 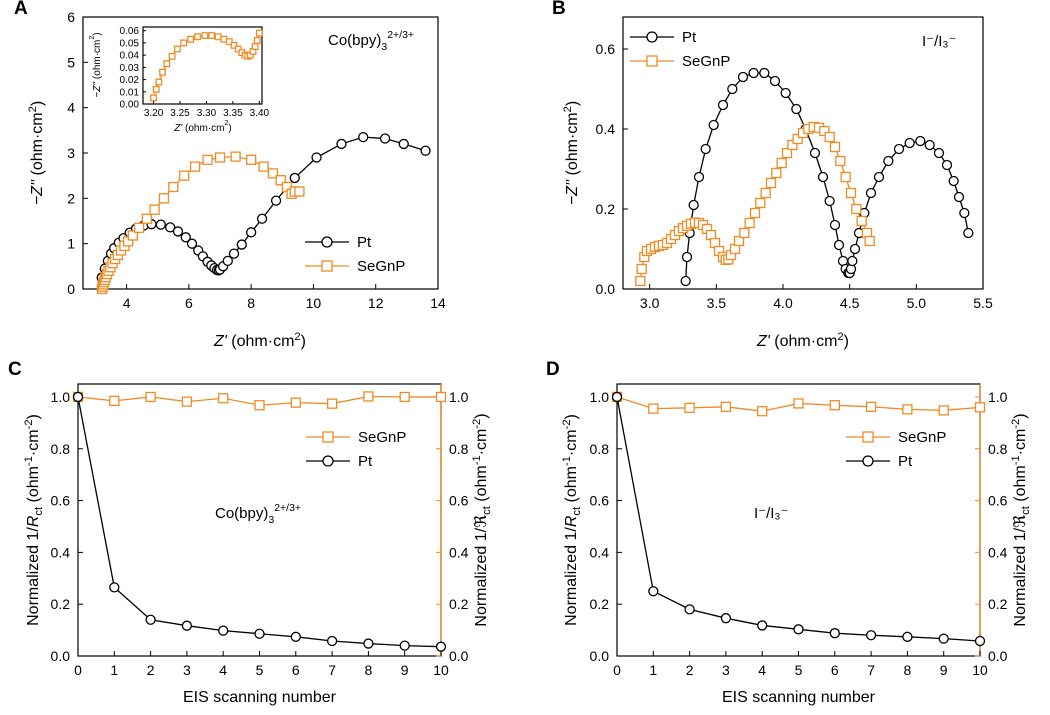 I want to click on x-axis-label: Z' (ohm·cm2), so click(x=259, y=340).